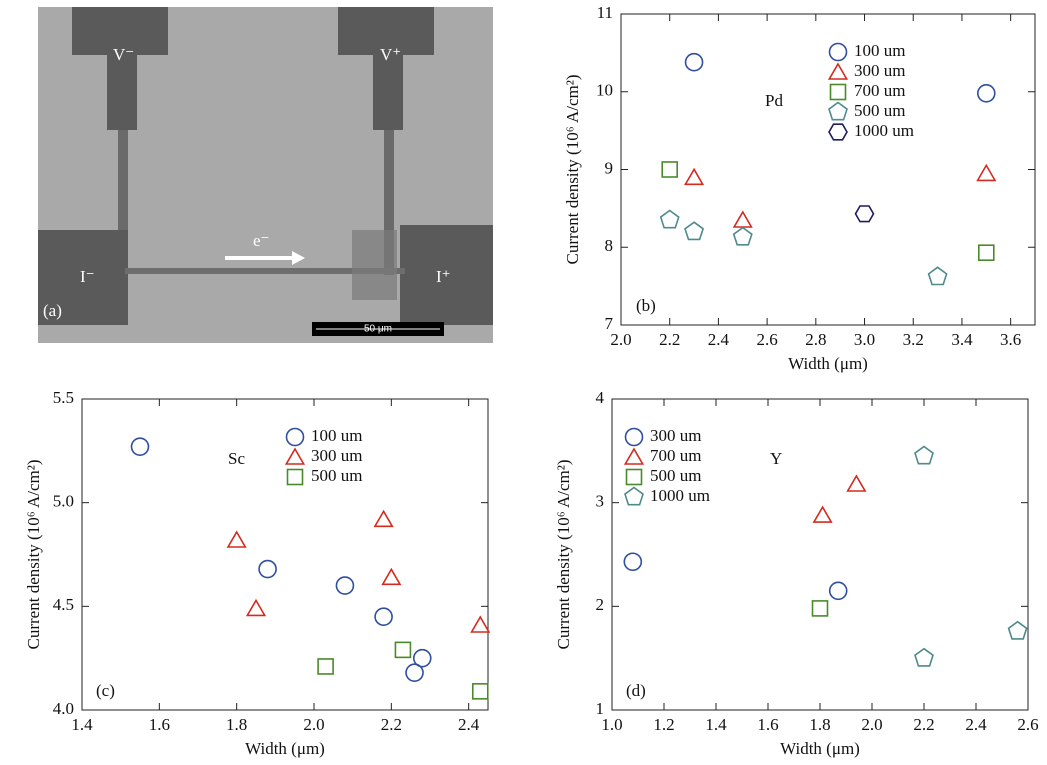 This screenshot has width=1047, height=765. What do you see at coordinates (609, 323) in the screenshot?
I see `y-tick-label: 7` at bounding box center [609, 323].